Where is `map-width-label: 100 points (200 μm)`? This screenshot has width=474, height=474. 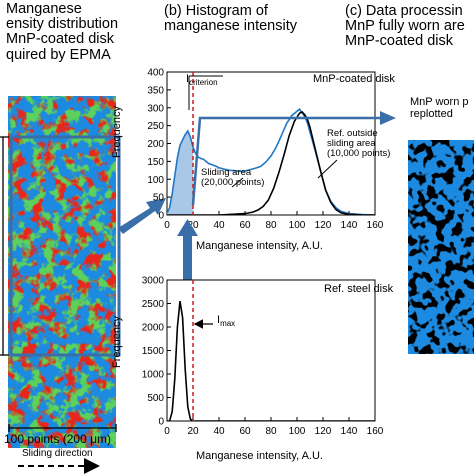 map-width-label: 100 points (200 μm) is located at coordinates (57, 439).